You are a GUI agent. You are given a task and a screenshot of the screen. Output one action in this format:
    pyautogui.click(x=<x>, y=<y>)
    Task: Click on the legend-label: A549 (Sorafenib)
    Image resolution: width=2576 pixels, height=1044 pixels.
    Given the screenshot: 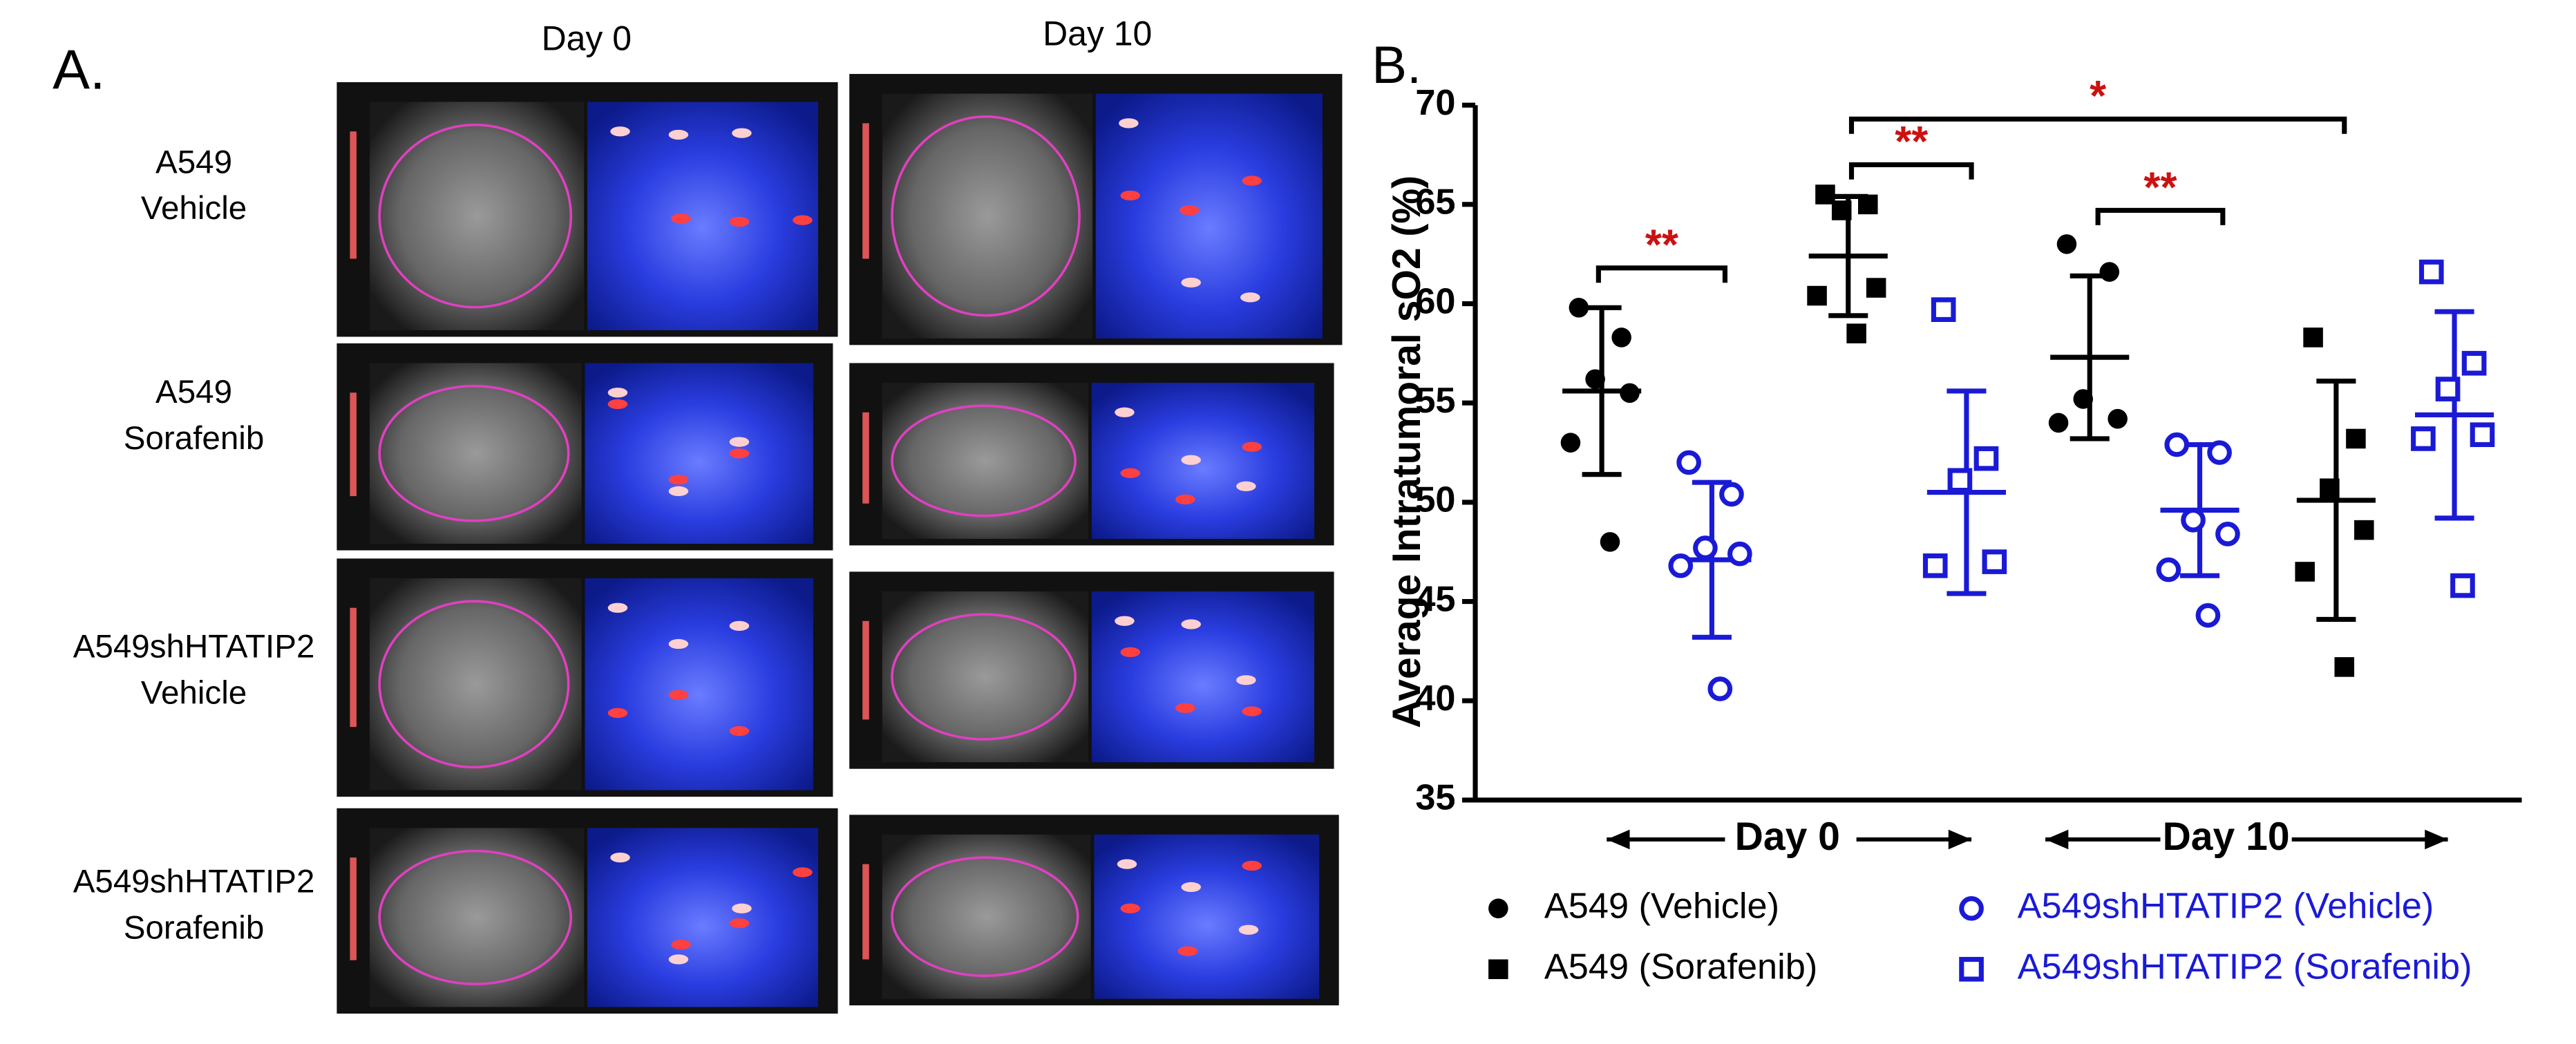 What is the action you would take?
    pyautogui.click(x=1680, y=967)
    